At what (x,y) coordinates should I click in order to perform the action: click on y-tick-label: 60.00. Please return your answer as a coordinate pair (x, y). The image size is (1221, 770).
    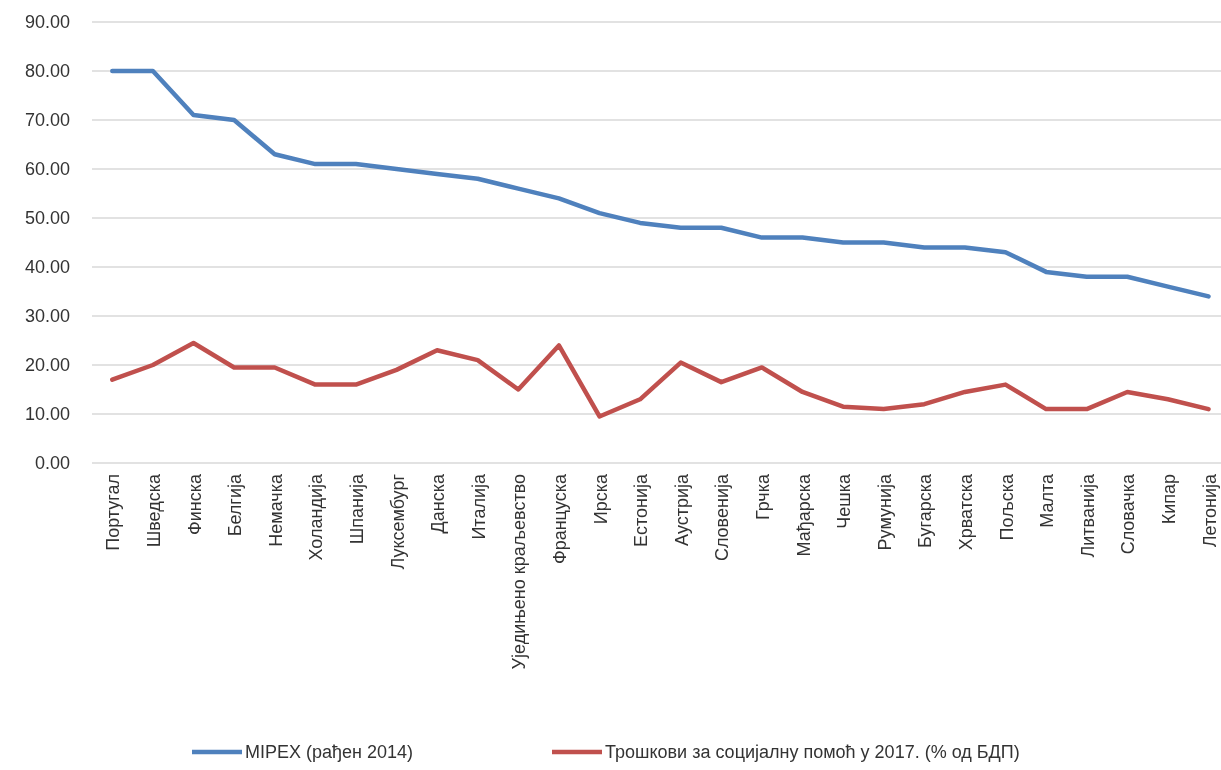
    Looking at the image, I should click on (47, 169).